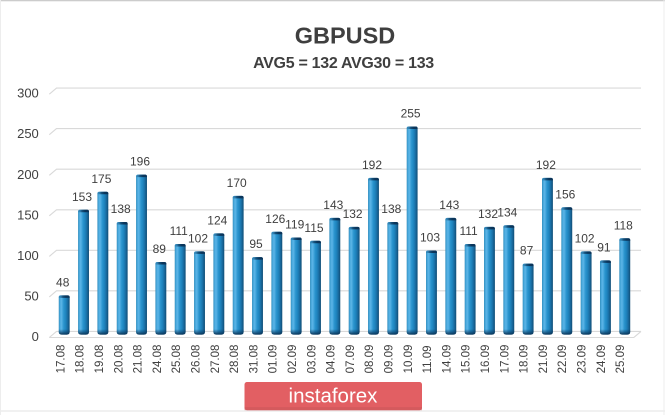 This screenshot has height=420, width=665. Describe the element at coordinates (177, 359) in the screenshot. I see `svg-text: 25.08` at that location.